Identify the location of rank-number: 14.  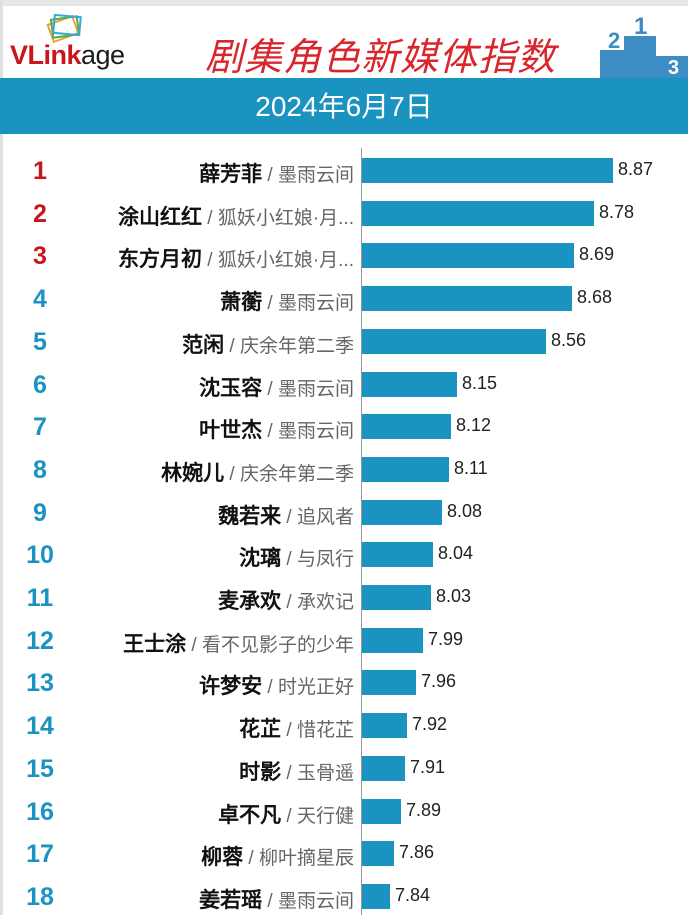
(40, 726).